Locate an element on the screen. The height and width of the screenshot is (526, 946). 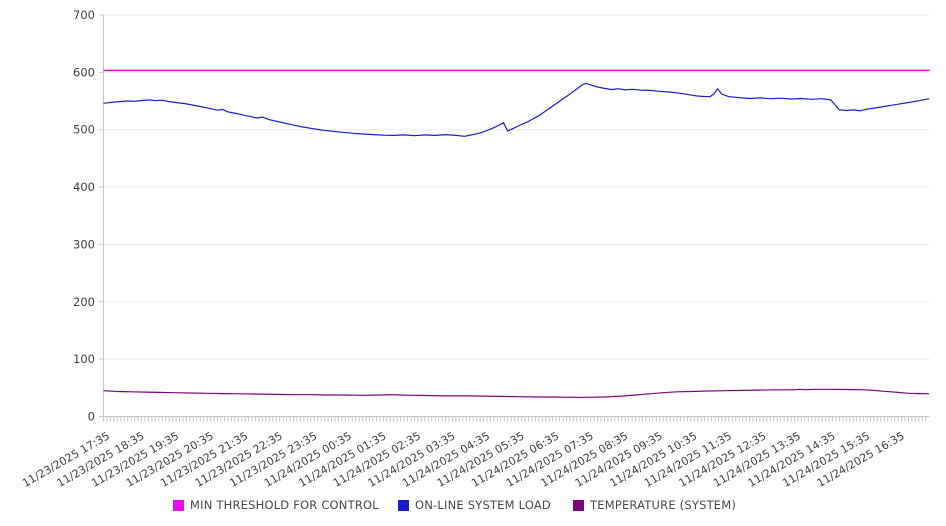
y-tick-label: 300 is located at coordinates (84, 244).